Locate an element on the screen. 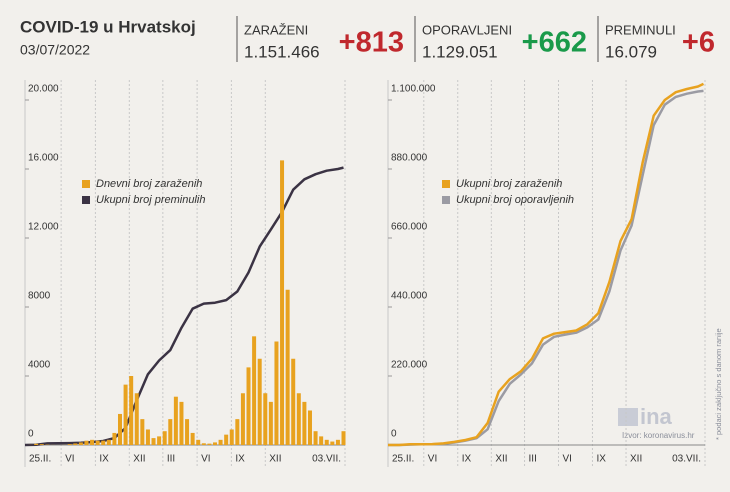 This screenshot has height=492, width=730. date: 03/07/2022 is located at coordinates (55, 50).